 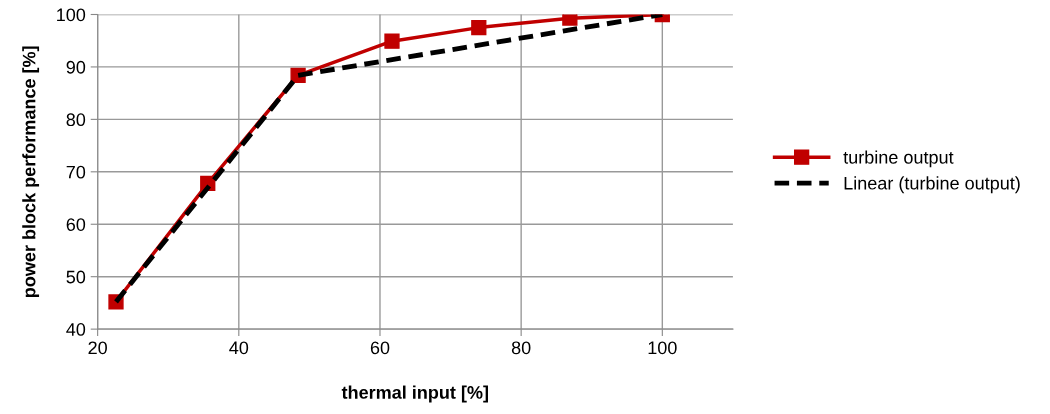 What do you see at coordinates (97, 348) in the screenshot?
I see `x-tick-label: 20` at bounding box center [97, 348].